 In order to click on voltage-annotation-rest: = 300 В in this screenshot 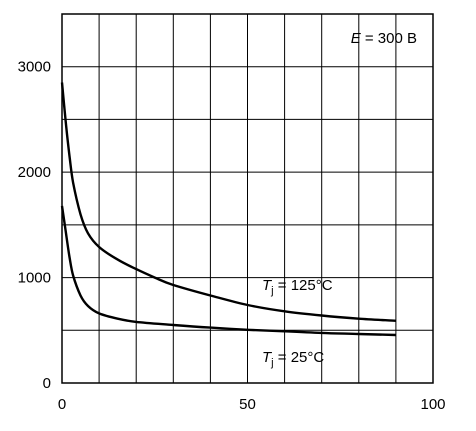, I will do `click(389, 38)`.